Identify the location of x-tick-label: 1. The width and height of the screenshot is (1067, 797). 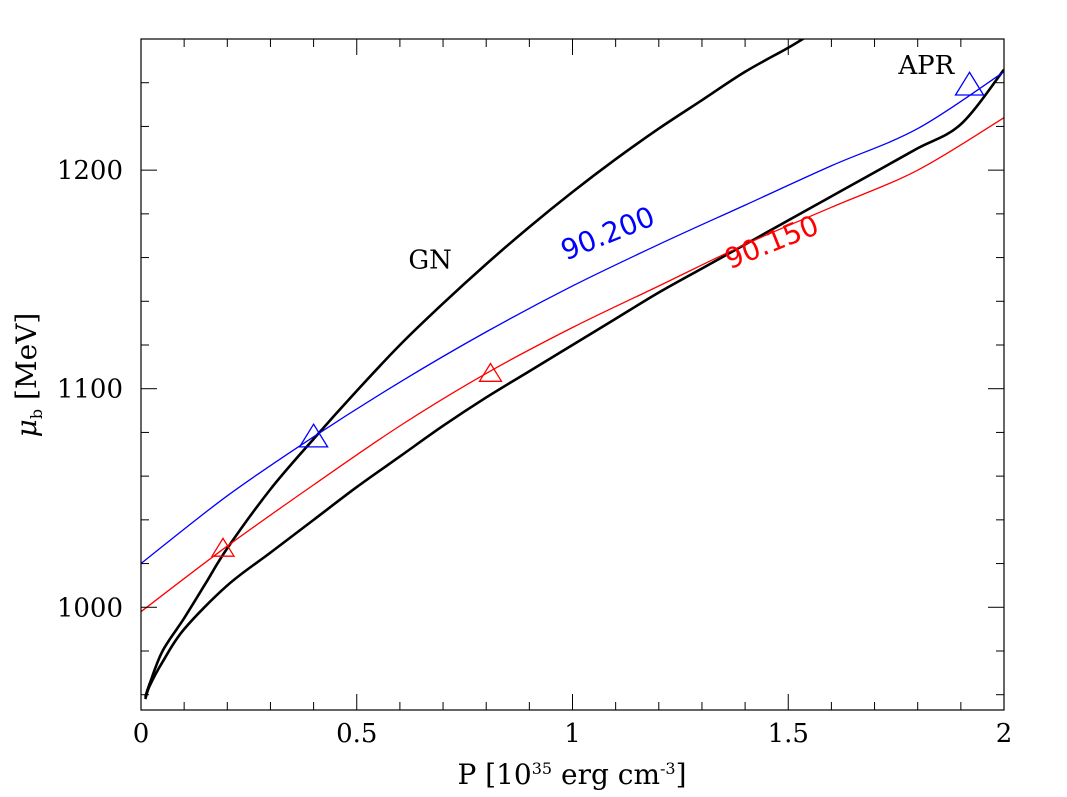
(572, 734).